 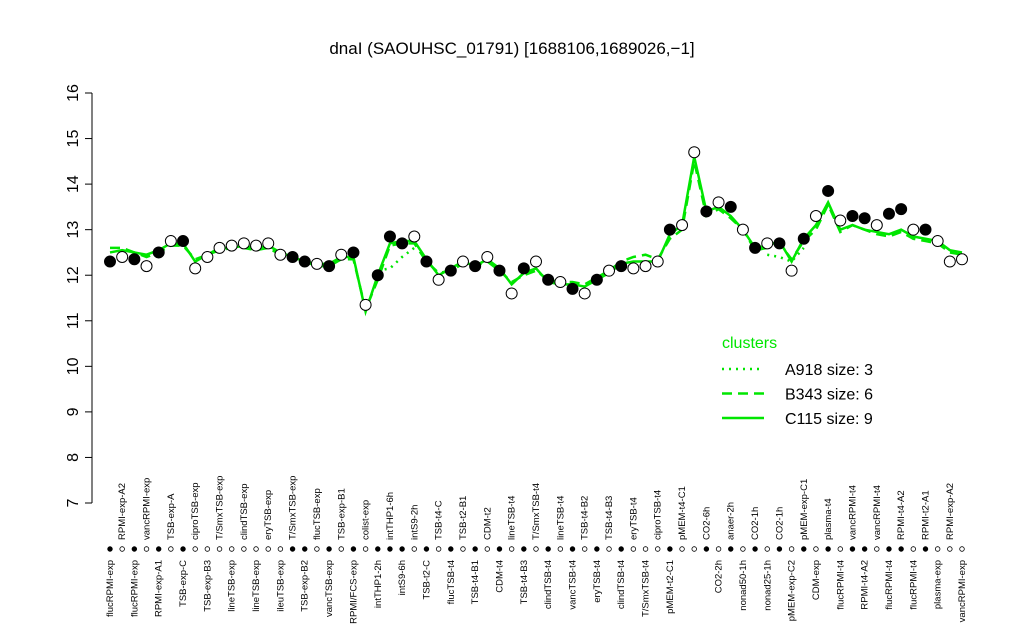 What do you see at coordinates (749, 343) in the screenshot?
I see `legend-title: clusters` at bounding box center [749, 343].